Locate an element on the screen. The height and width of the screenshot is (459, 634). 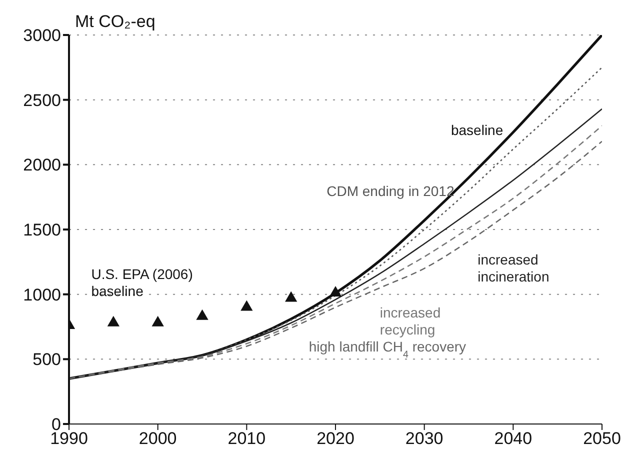
text: increased incineration is located at coordinates (514, 268).